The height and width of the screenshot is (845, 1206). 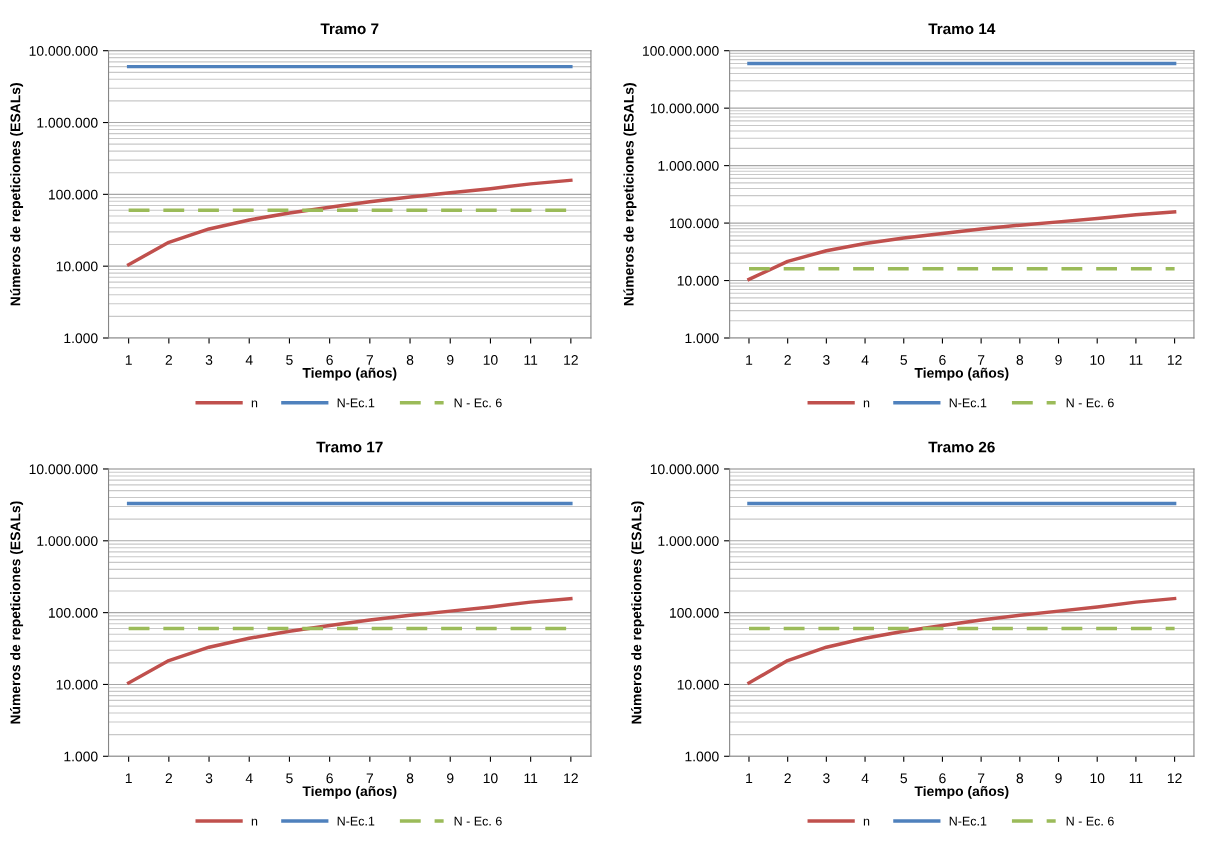 I want to click on chart-title: Tramo 17, so click(x=349, y=447).